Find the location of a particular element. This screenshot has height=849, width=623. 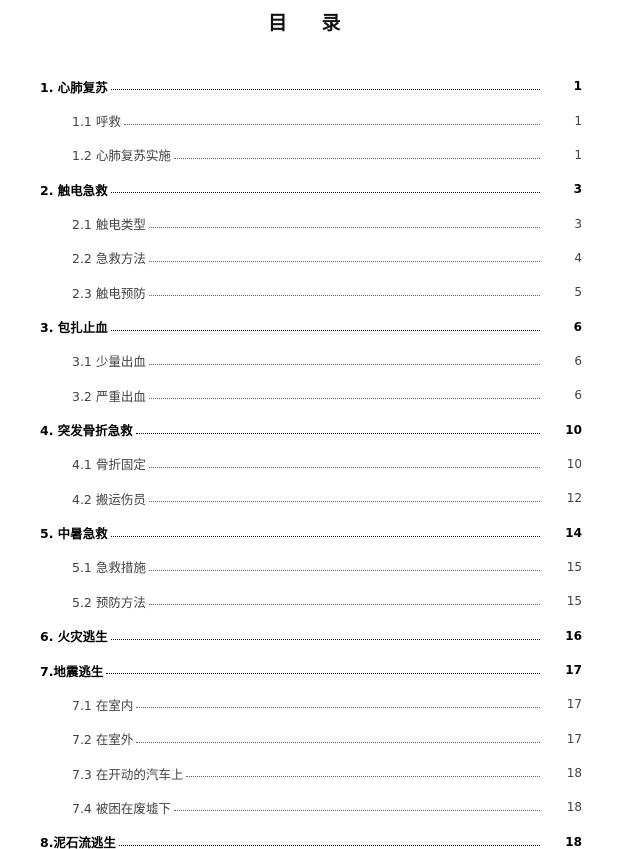

toc-chapter-entry: 2. 触电急救 3 is located at coordinates (311, 189).